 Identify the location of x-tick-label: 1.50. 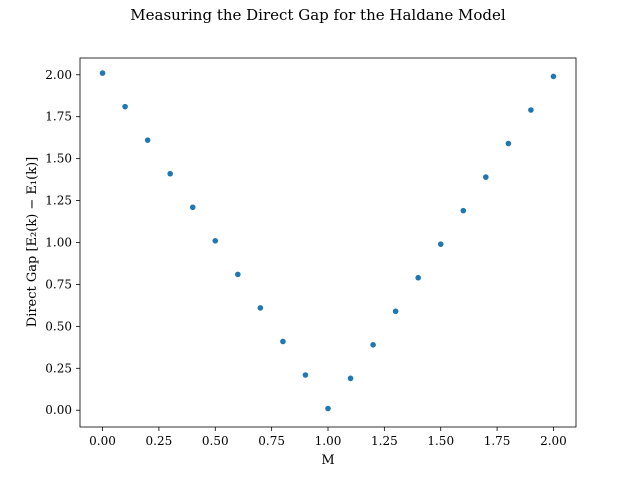
(440, 441).